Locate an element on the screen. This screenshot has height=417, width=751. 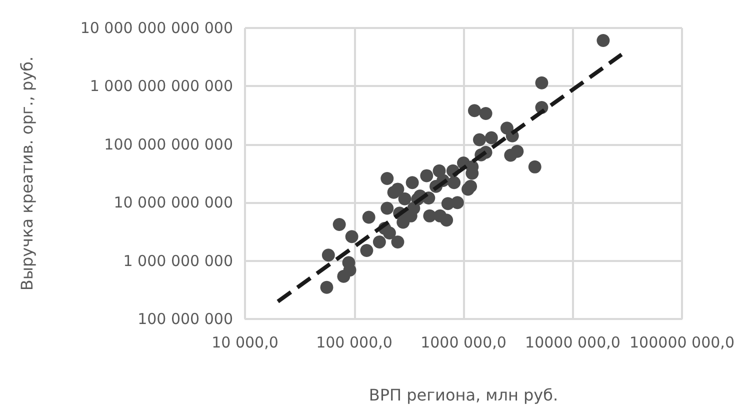
y-tick-label: 1 000 000 000 is located at coordinates (178, 261).